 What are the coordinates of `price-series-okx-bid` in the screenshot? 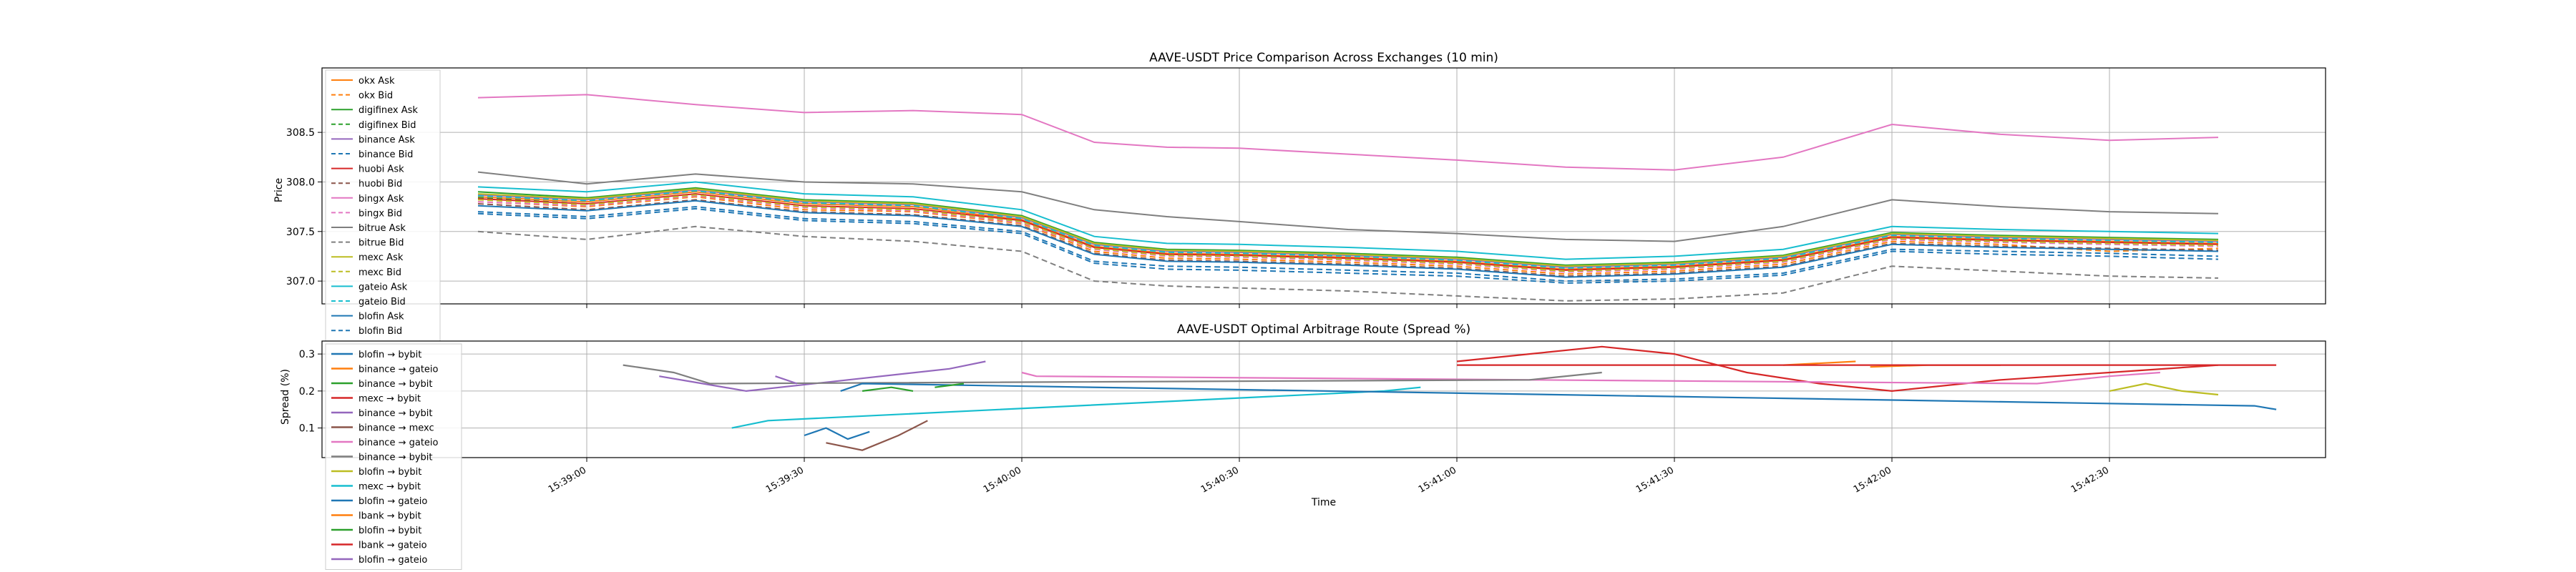 It's located at (1348, 235).